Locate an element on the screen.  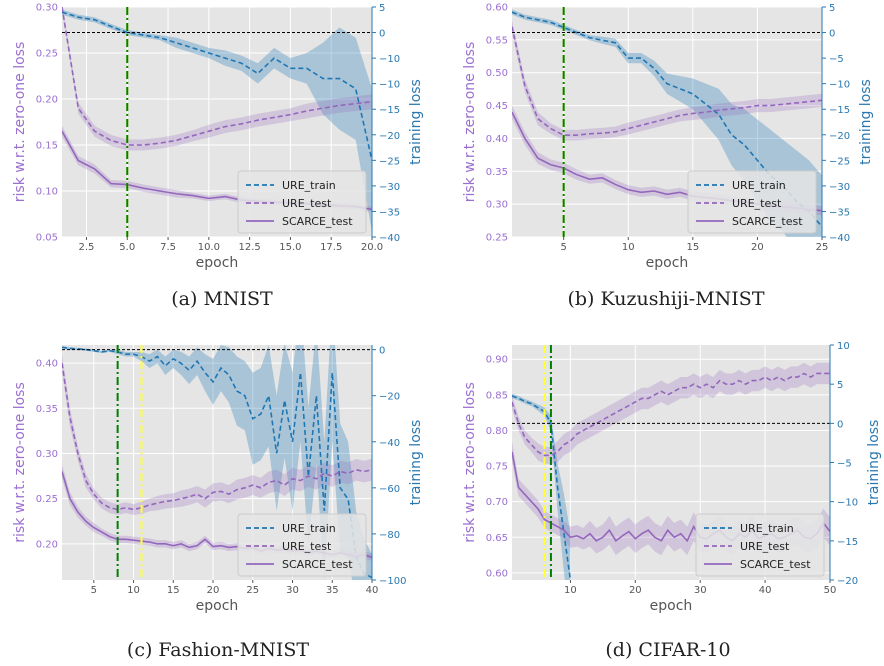
y-right-tick-label: −35 is located at coordinates (389, 212).